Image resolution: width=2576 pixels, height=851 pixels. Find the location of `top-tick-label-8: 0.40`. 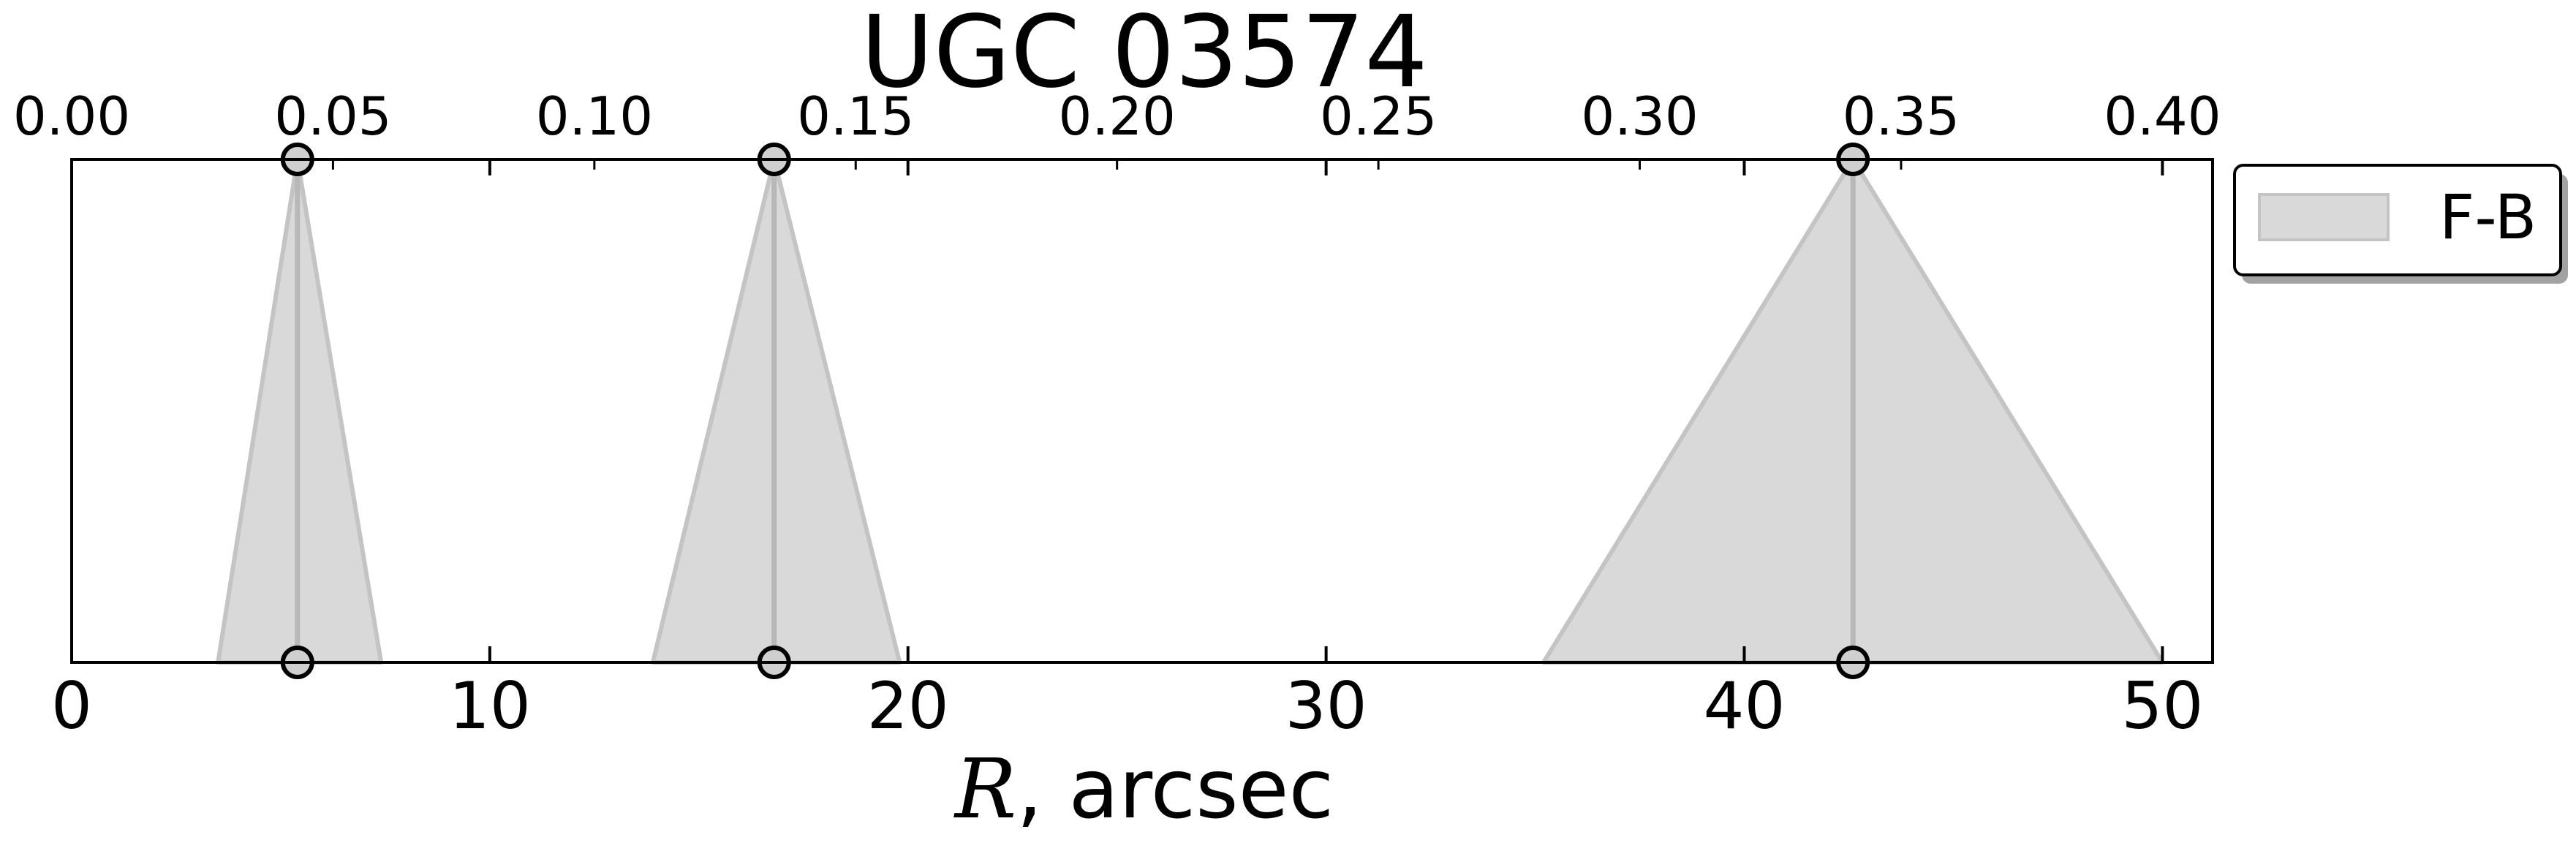

top-tick-label-8: 0.40 is located at coordinates (2162, 116).